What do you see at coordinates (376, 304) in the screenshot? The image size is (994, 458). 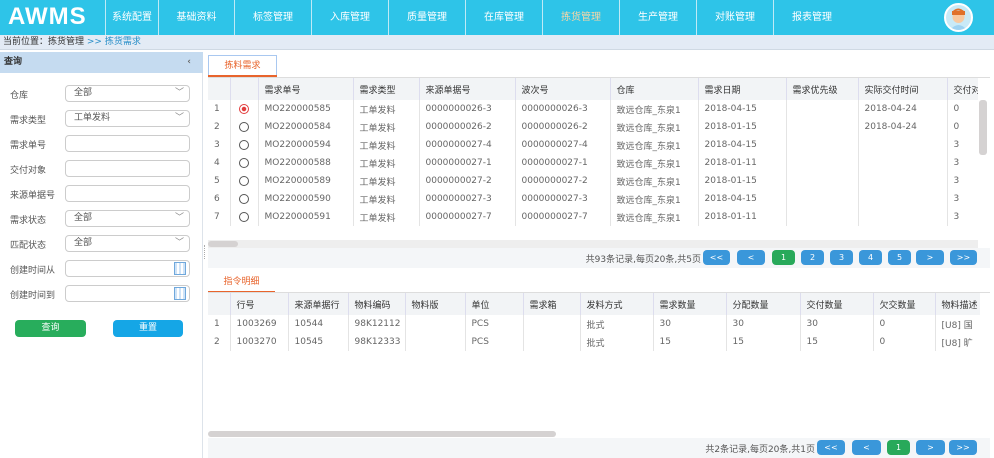 I see `column-header: 物料编码` at bounding box center [376, 304].